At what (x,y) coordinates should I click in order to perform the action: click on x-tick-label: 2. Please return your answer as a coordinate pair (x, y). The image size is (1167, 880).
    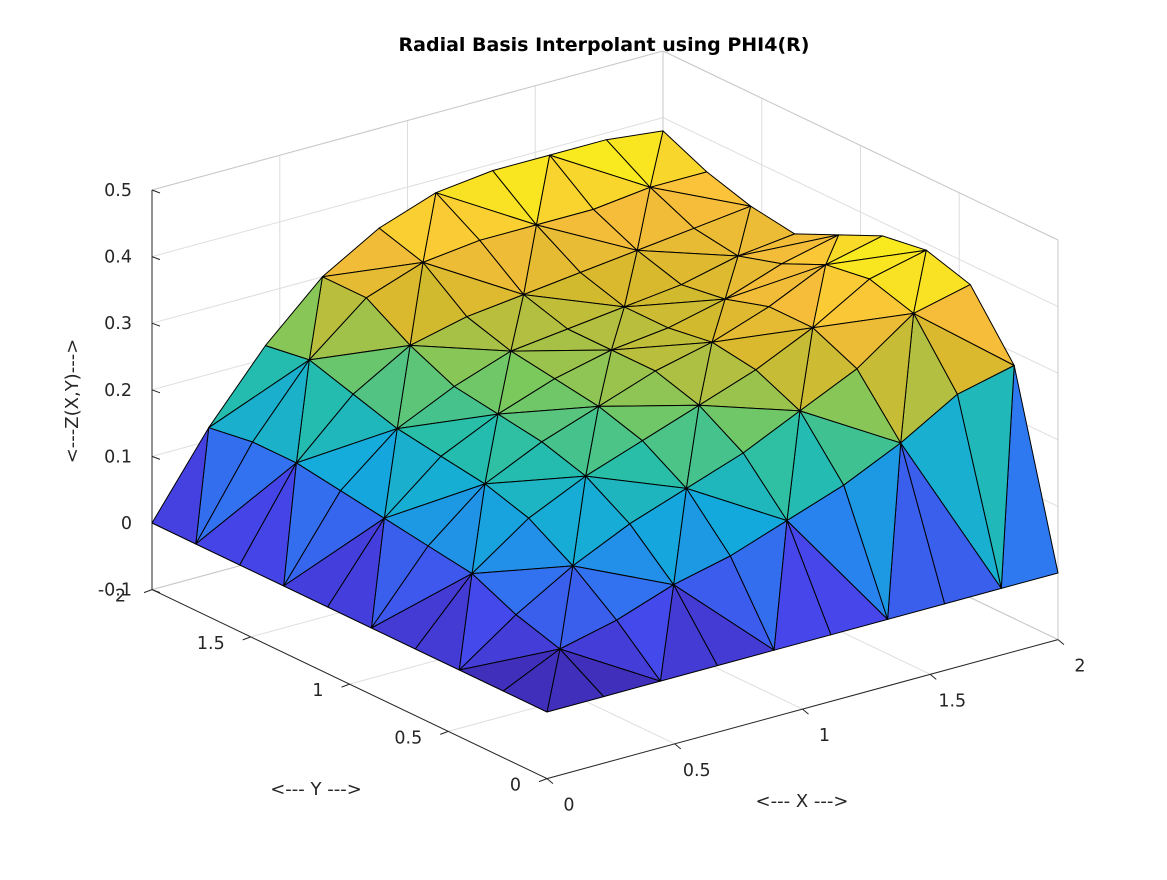
    Looking at the image, I should click on (1079, 667).